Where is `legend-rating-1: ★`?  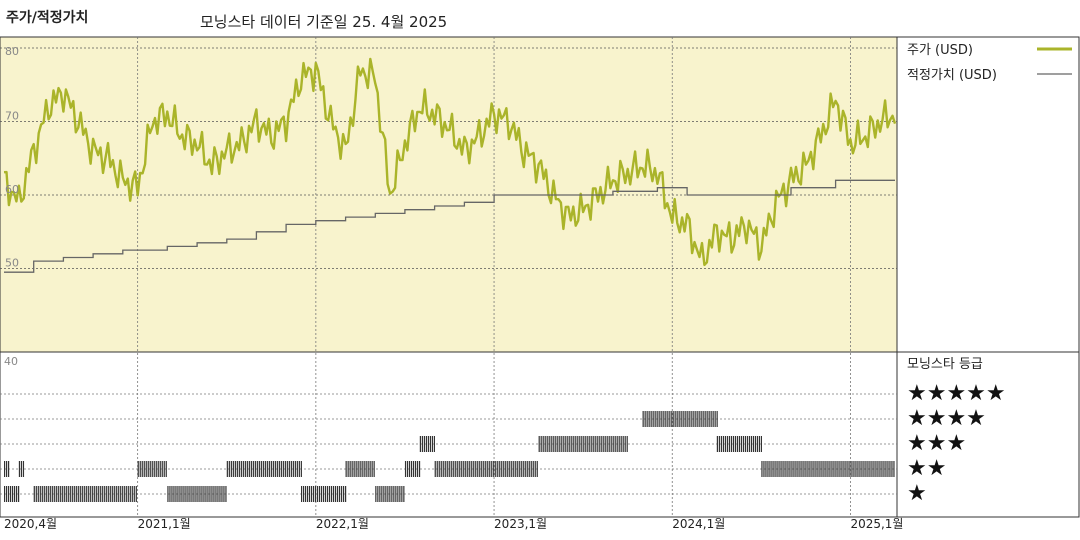 legend-rating-1: ★ is located at coordinates (917, 493).